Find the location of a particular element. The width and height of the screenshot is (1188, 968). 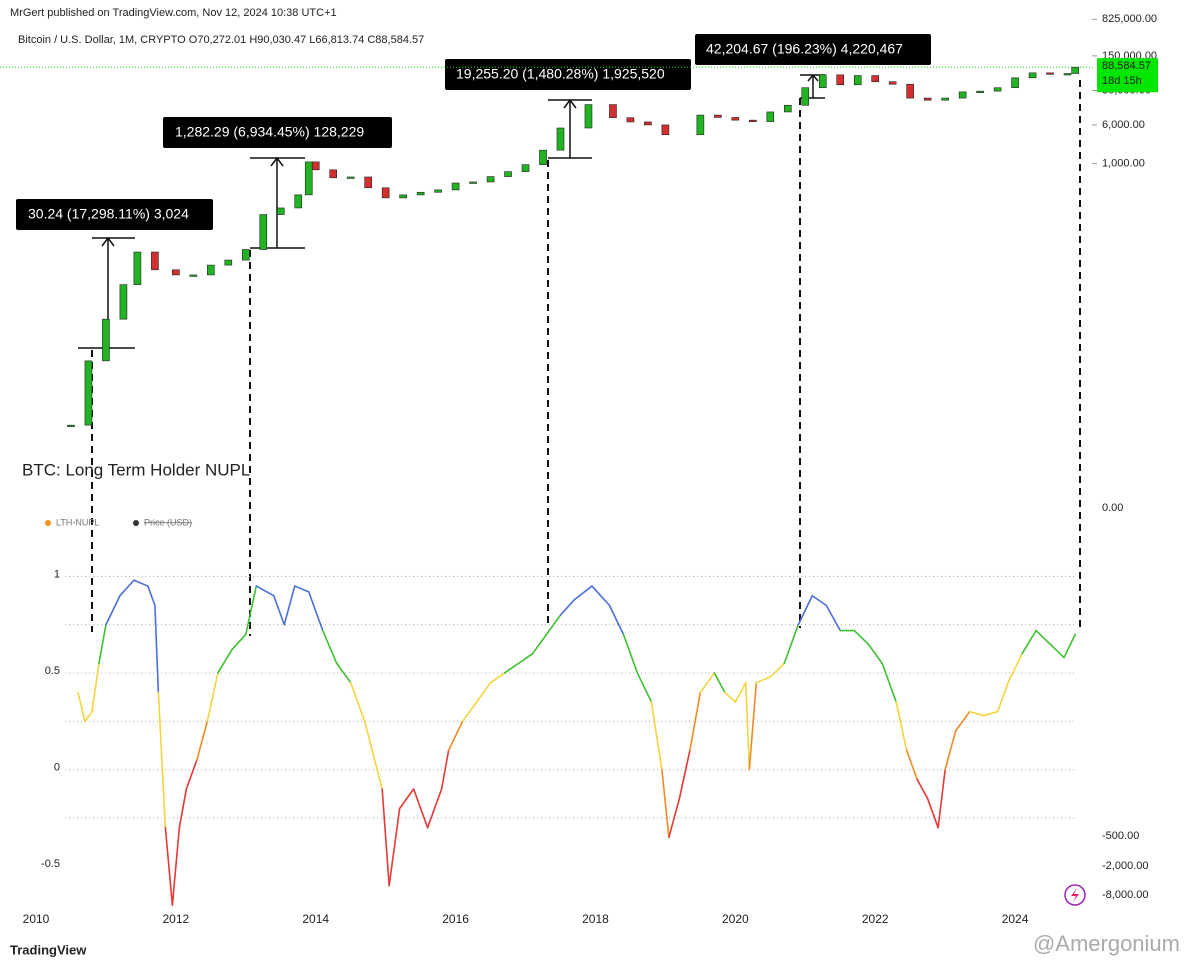

annotation: 19,255.20 (1,480.28%) 1,925,520 is located at coordinates (560, 74).